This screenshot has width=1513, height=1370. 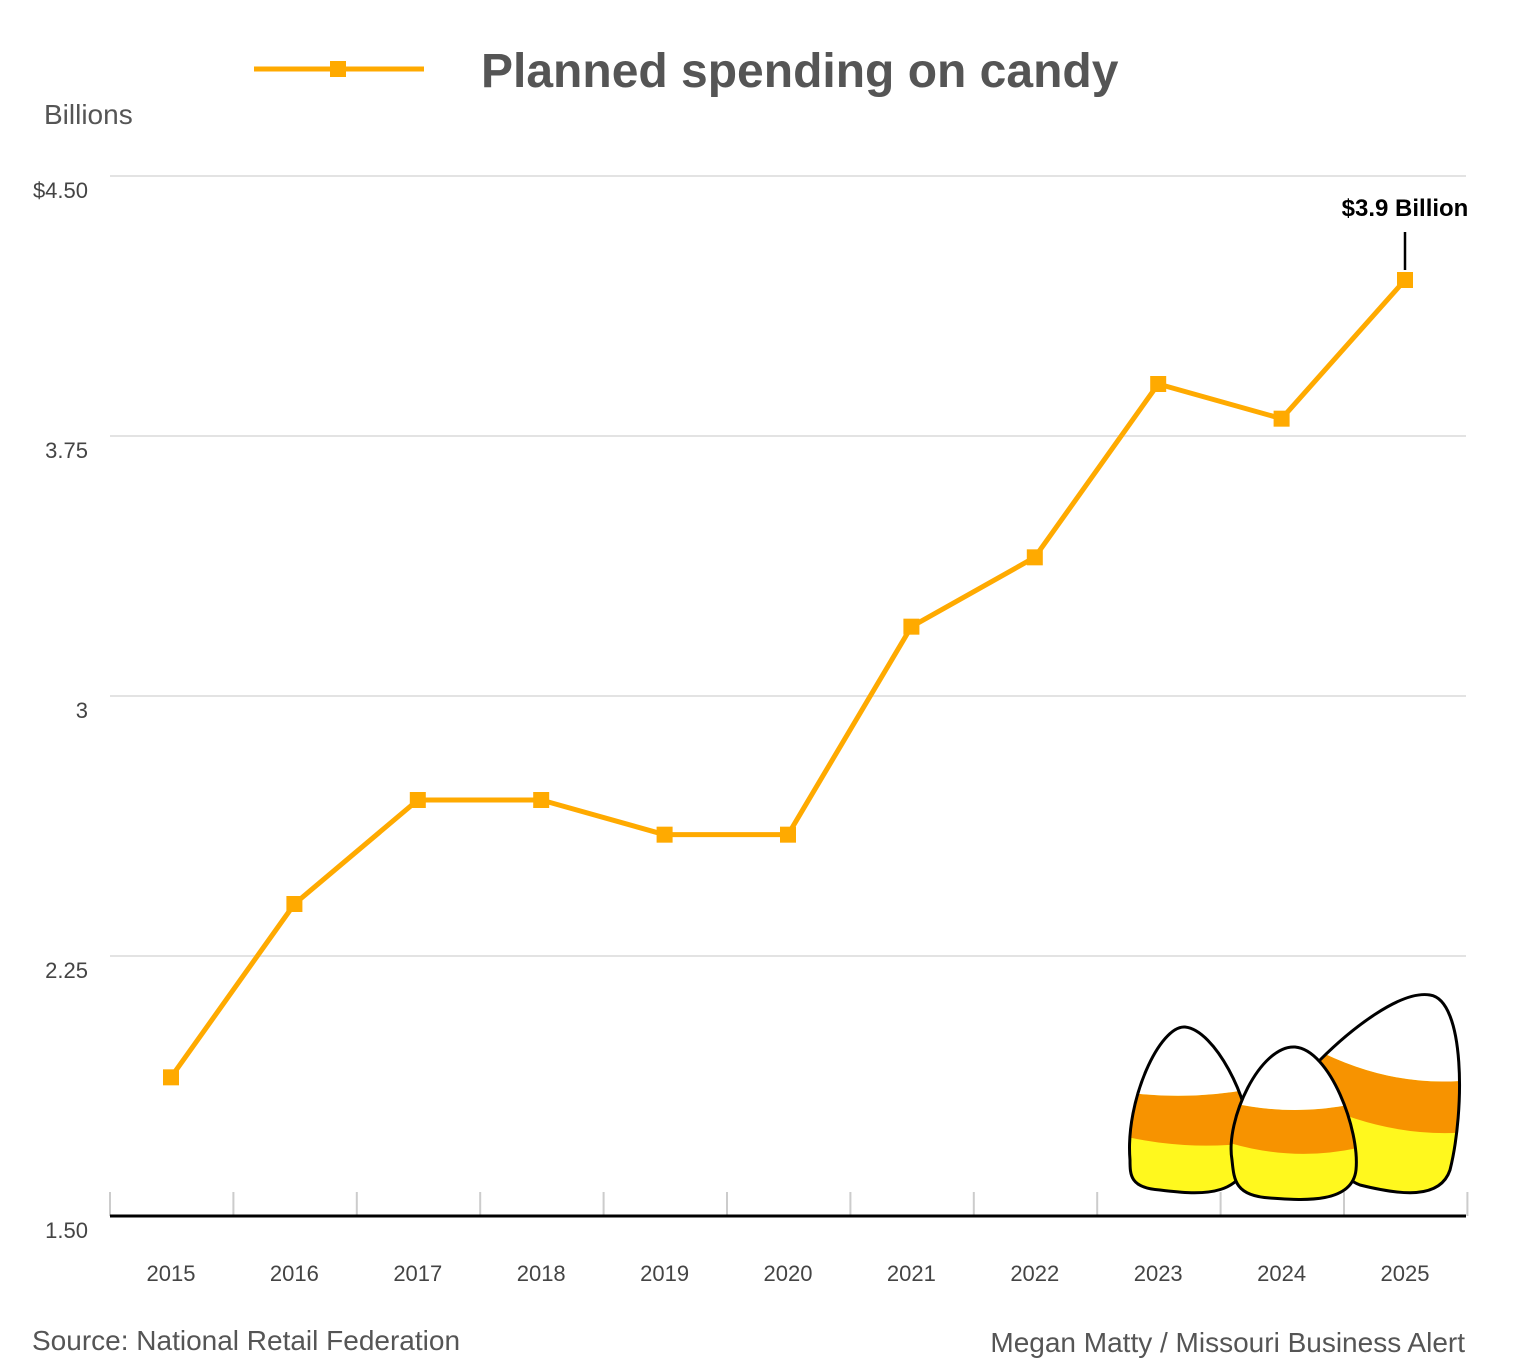 What do you see at coordinates (911, 626) in the screenshot?
I see `data-point-2021` at bounding box center [911, 626].